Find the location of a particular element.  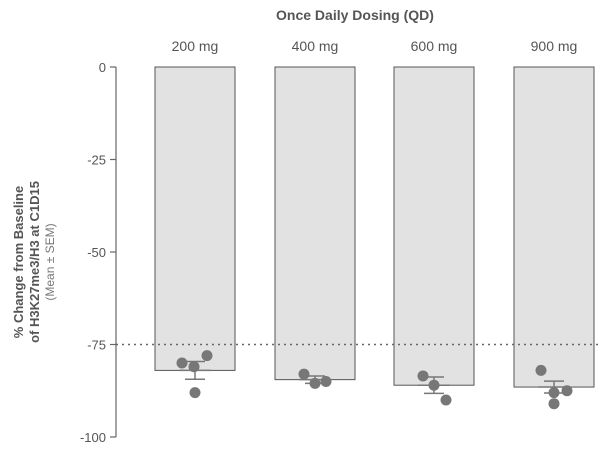

y-axis: 0 -25 -50 -75 -100 is located at coordinates (98, 252).